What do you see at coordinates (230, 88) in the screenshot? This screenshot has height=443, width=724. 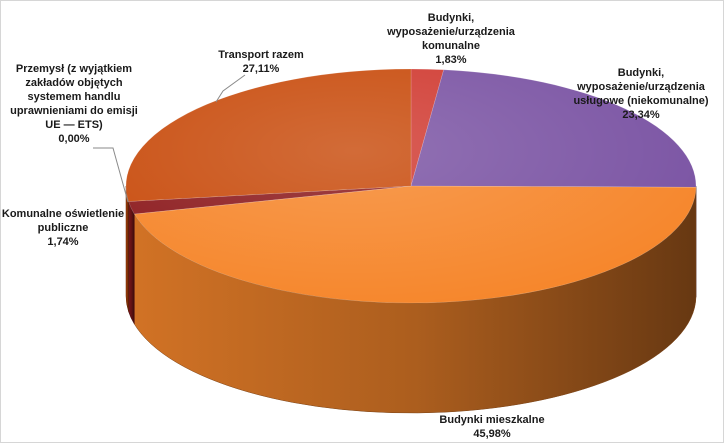 I see `leader-line-transport-razem` at bounding box center [230, 88].